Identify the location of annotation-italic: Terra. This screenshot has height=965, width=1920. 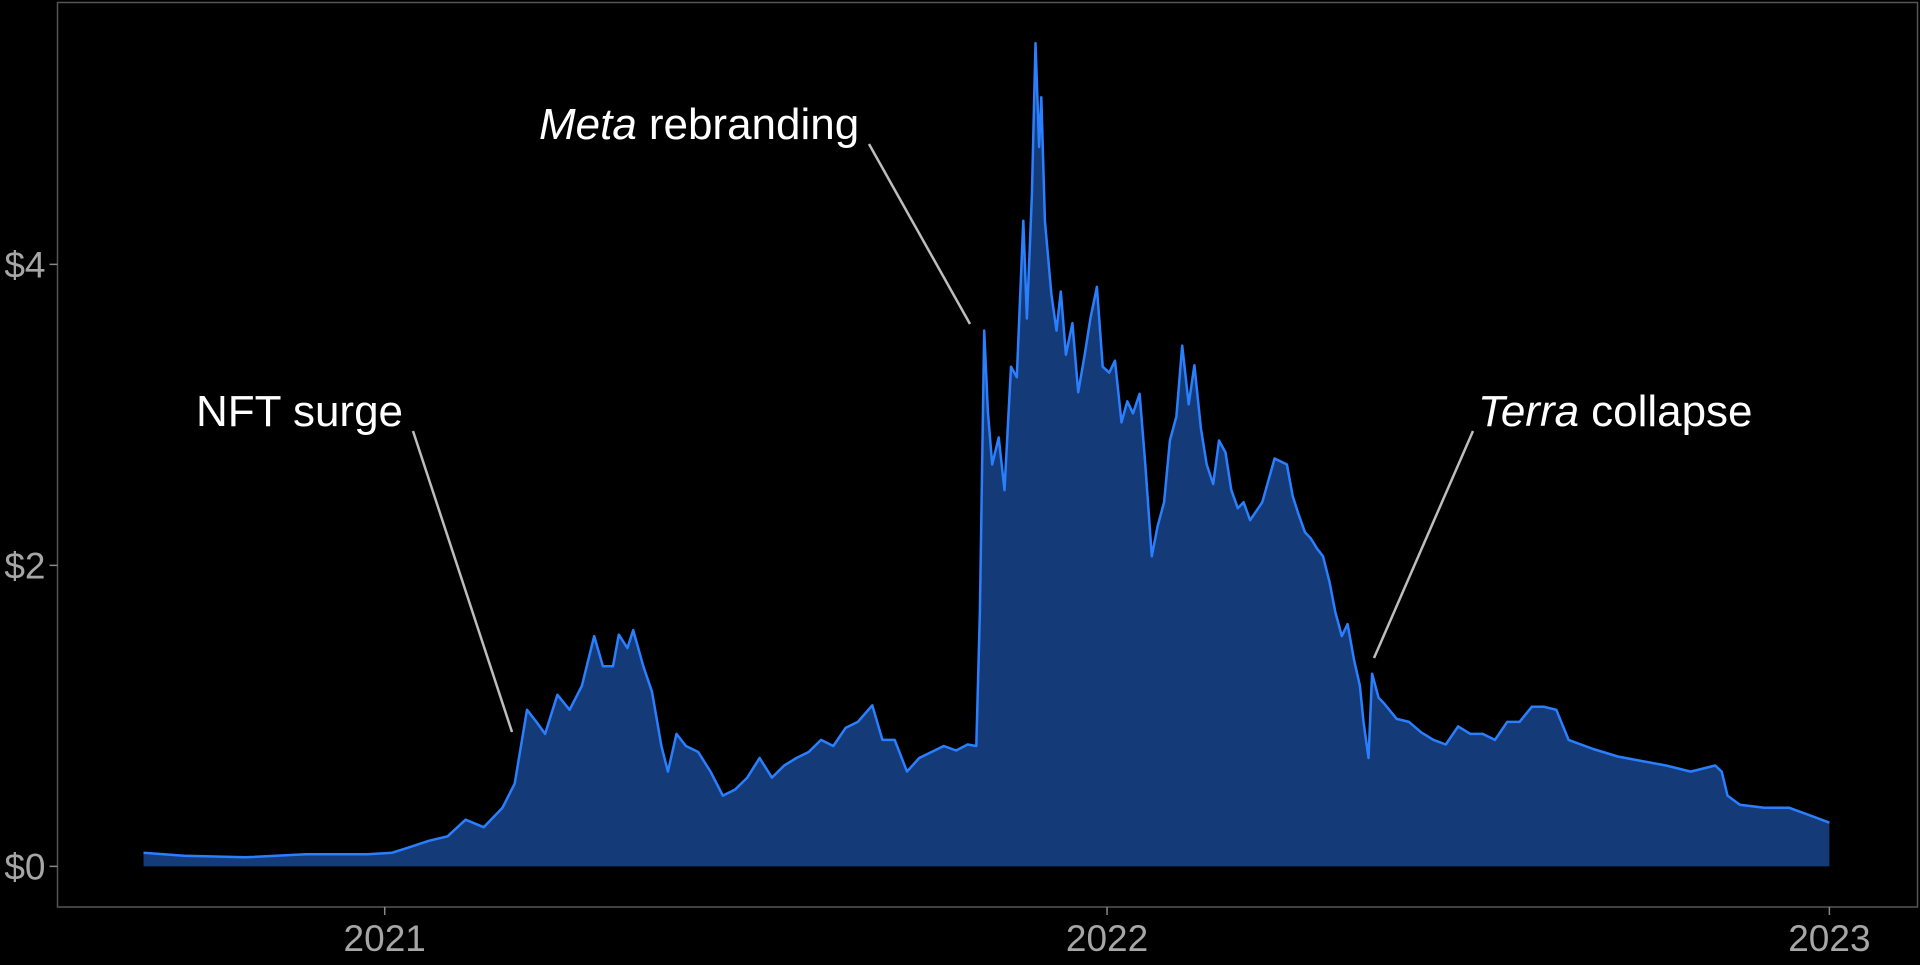
(1528, 411).